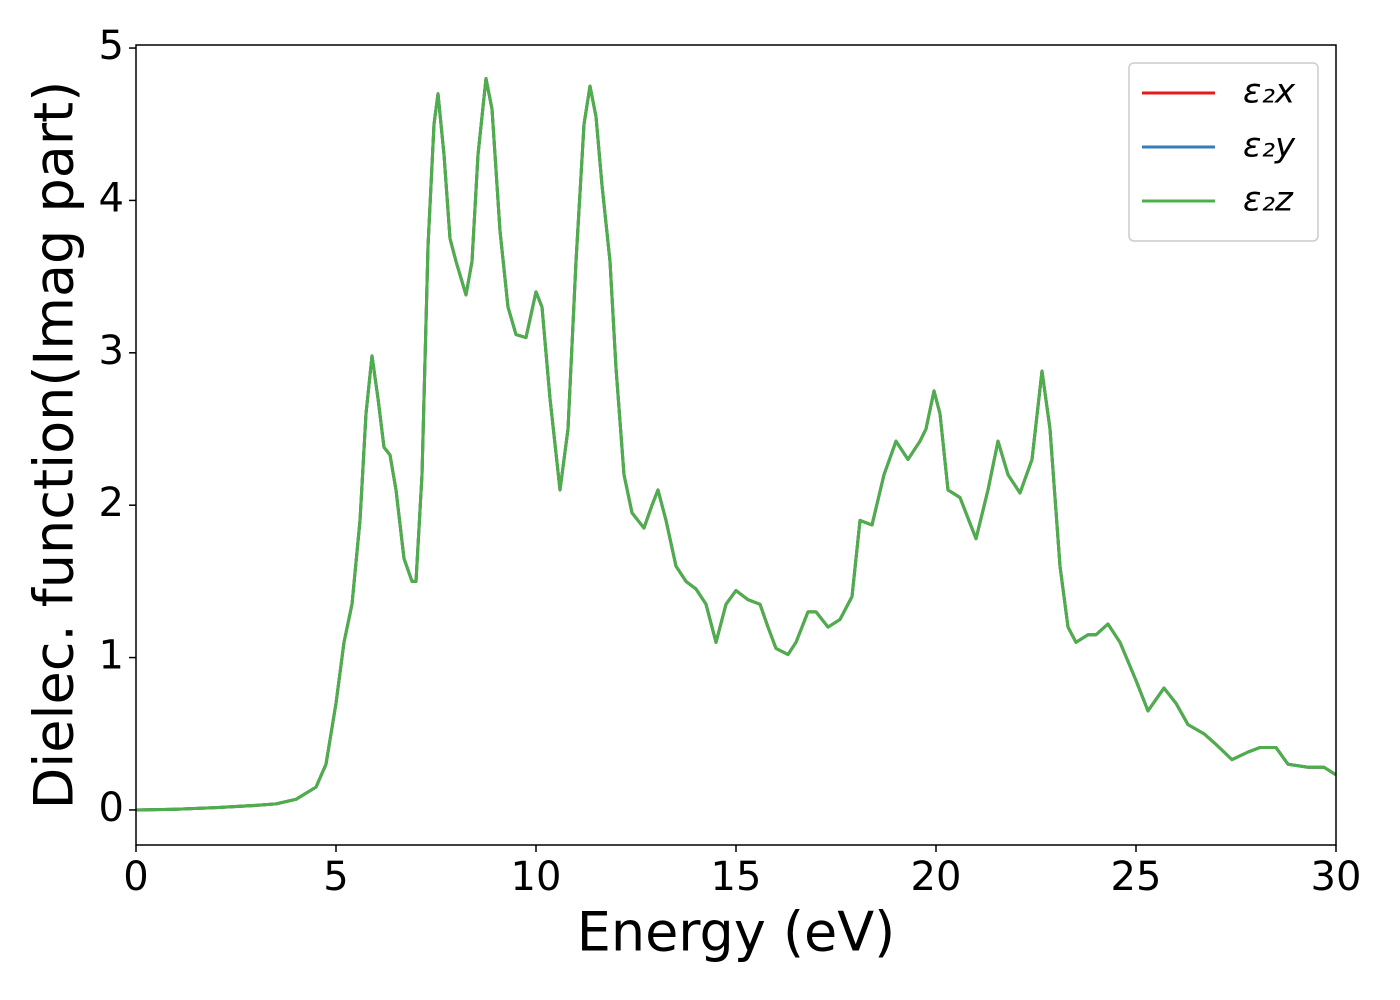 The height and width of the screenshot is (1000, 1400). Describe the element at coordinates (1269, 146) in the screenshot. I see `legend-label: ε₂y` at that location.